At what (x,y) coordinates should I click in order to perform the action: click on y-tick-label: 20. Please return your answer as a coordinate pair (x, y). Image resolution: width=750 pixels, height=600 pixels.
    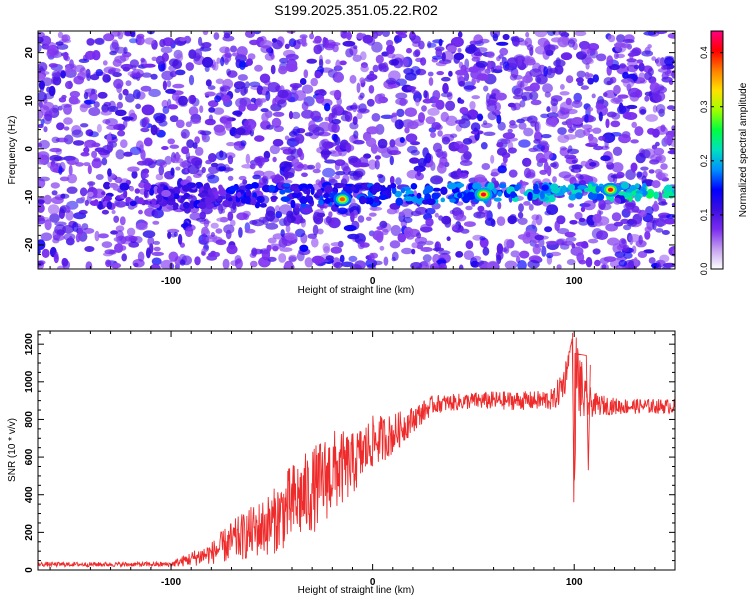
    Looking at the image, I should click on (29, 53).